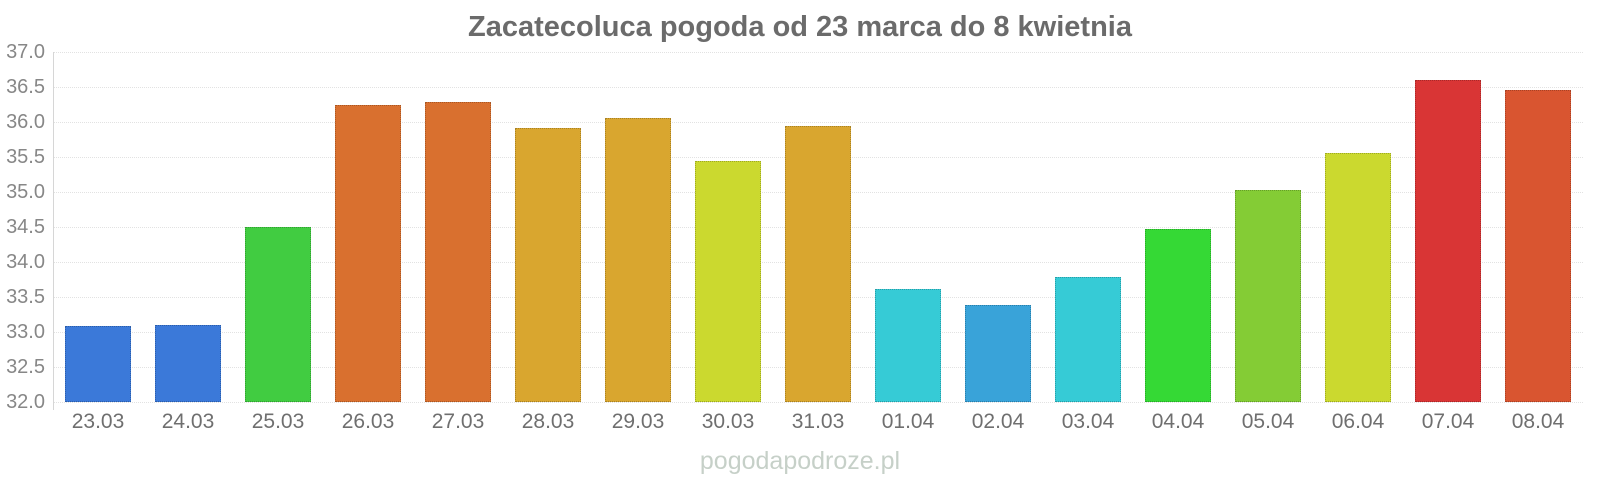 The height and width of the screenshot is (480, 1600). Describe the element at coordinates (278, 421) in the screenshot. I see `x-tick-label: 25.03` at that location.